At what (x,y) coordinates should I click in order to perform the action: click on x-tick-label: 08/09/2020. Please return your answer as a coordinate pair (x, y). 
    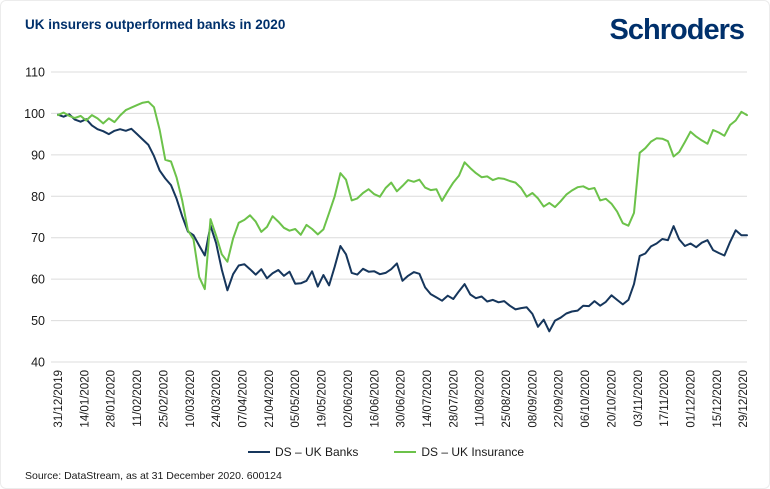
    Looking at the image, I should click on (533, 399).